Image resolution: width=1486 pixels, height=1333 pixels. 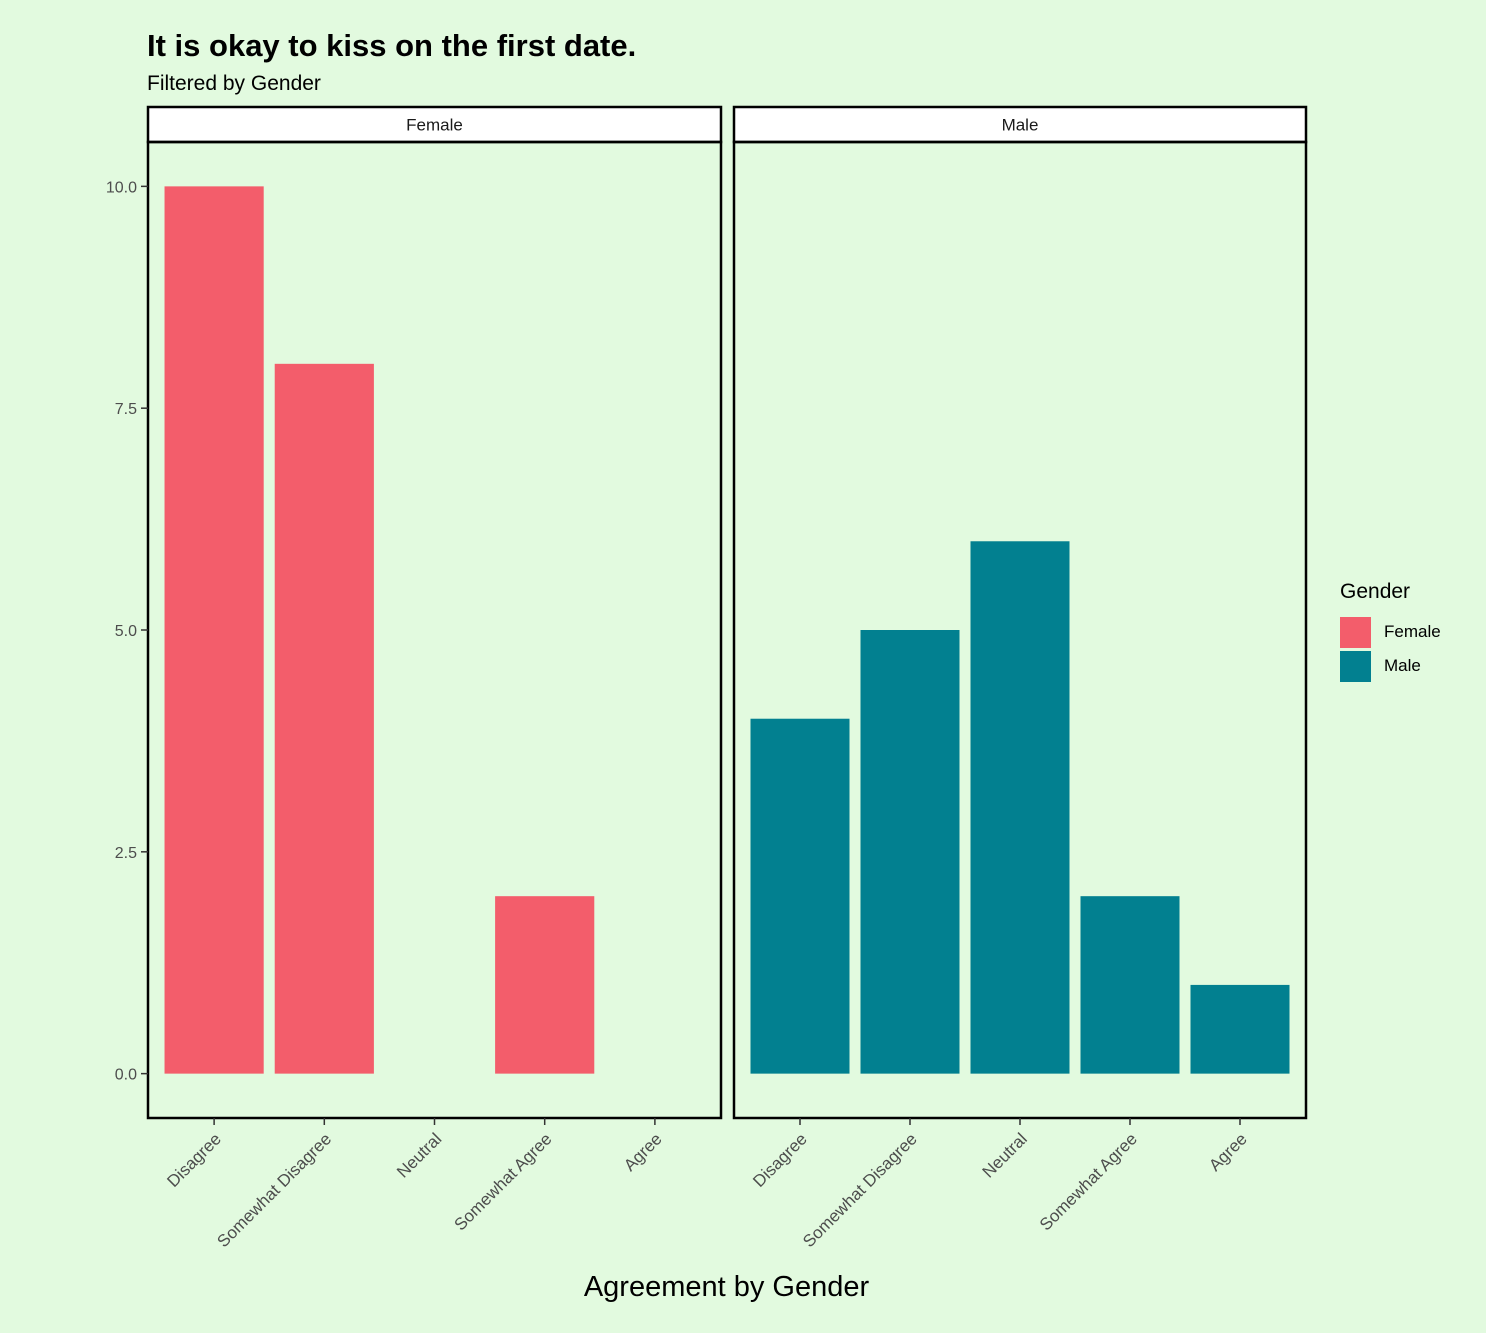 I want to click on bar-female-disagree, so click(x=214, y=630).